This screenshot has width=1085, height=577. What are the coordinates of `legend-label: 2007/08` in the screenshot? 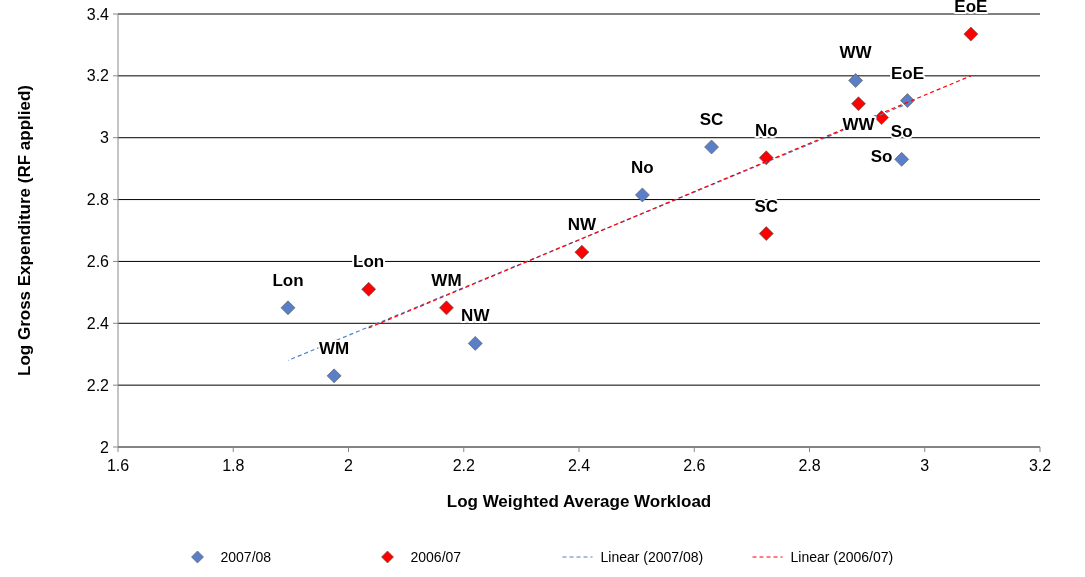 It's located at (246, 556).